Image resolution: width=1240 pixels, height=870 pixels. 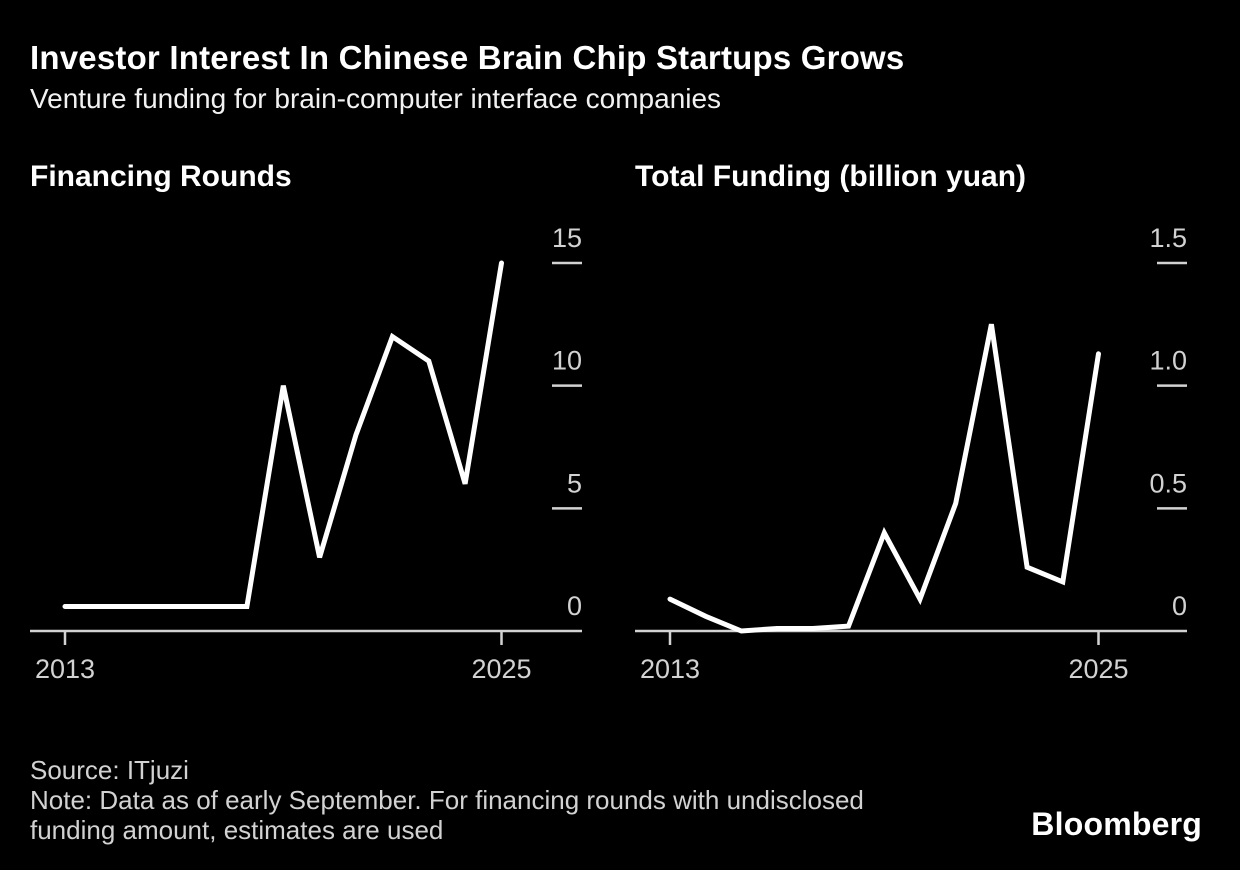 What do you see at coordinates (831, 176) in the screenshot?
I see `chart-title-total-funding: Total Funding (billion yuan)` at bounding box center [831, 176].